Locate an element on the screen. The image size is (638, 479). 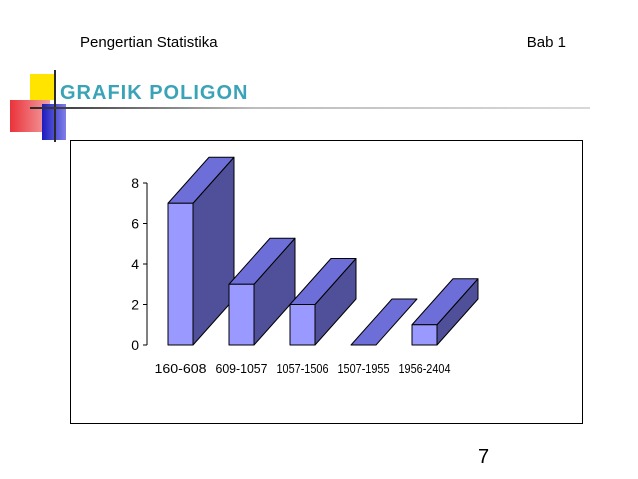
header-subject: Pengertian Statistika is located at coordinates (149, 42).